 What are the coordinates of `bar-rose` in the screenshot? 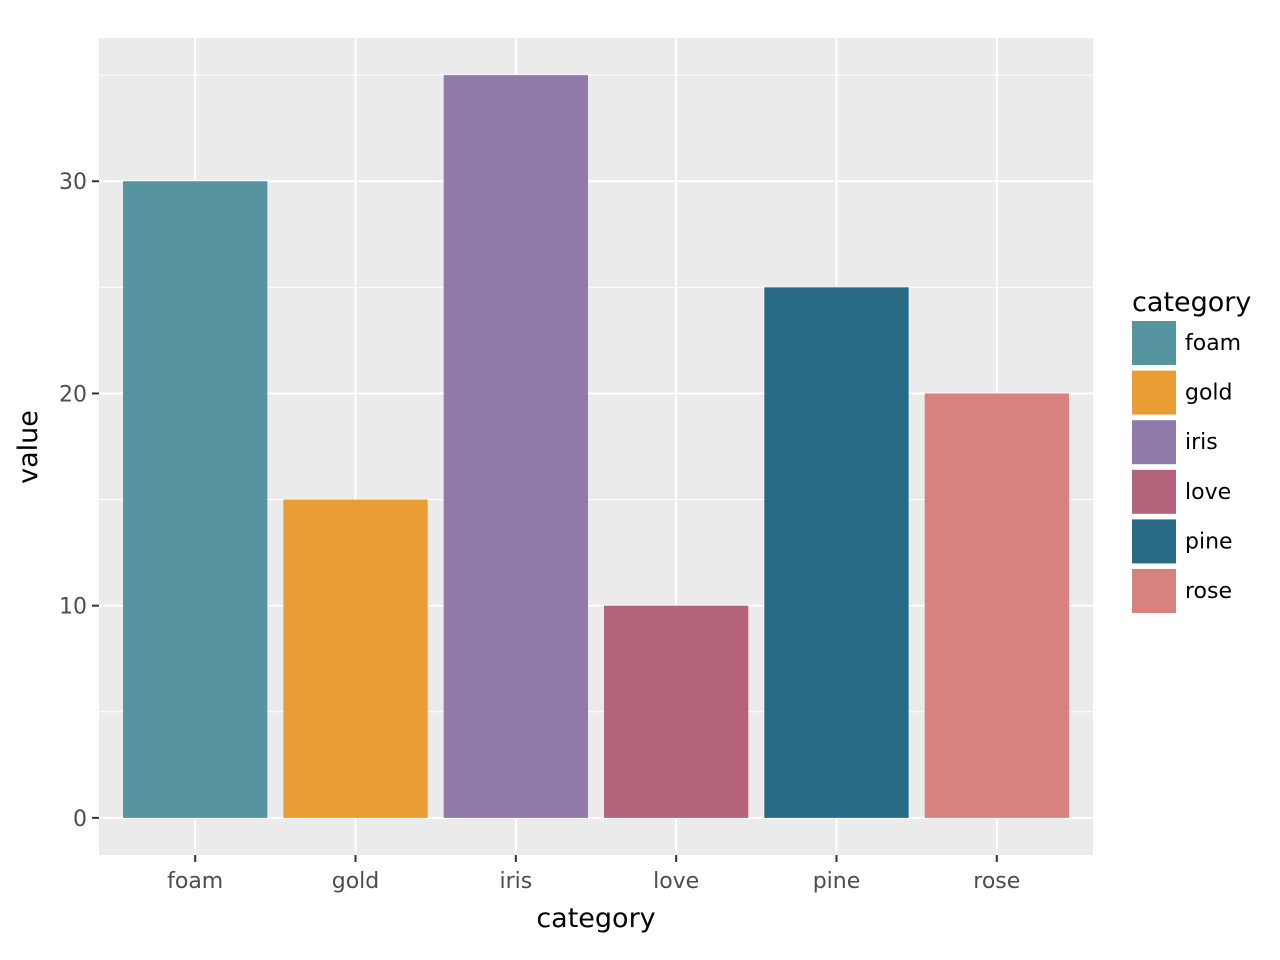 It's located at (996, 605).